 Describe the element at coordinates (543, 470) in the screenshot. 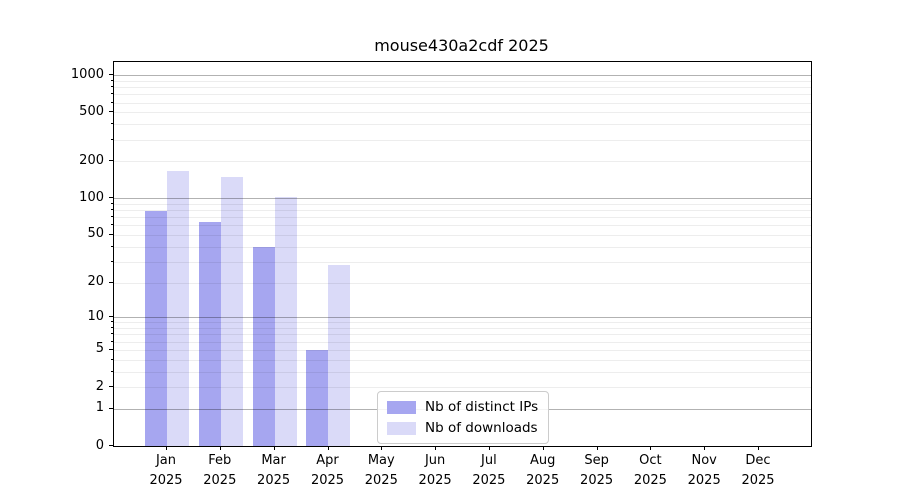

I see `x-tick-label-aug: Aug 2025` at that location.